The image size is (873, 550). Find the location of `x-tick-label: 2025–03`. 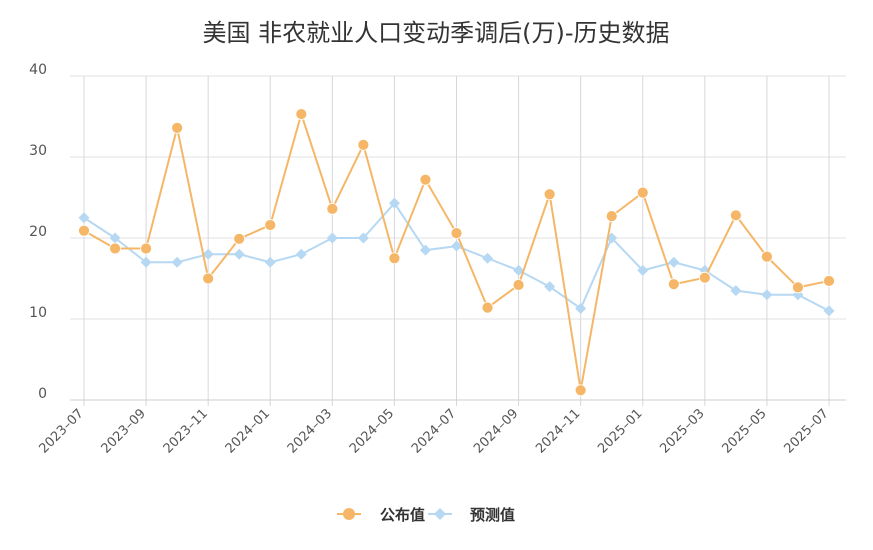

x-tick-label: 2025–03 is located at coordinates (682, 431).